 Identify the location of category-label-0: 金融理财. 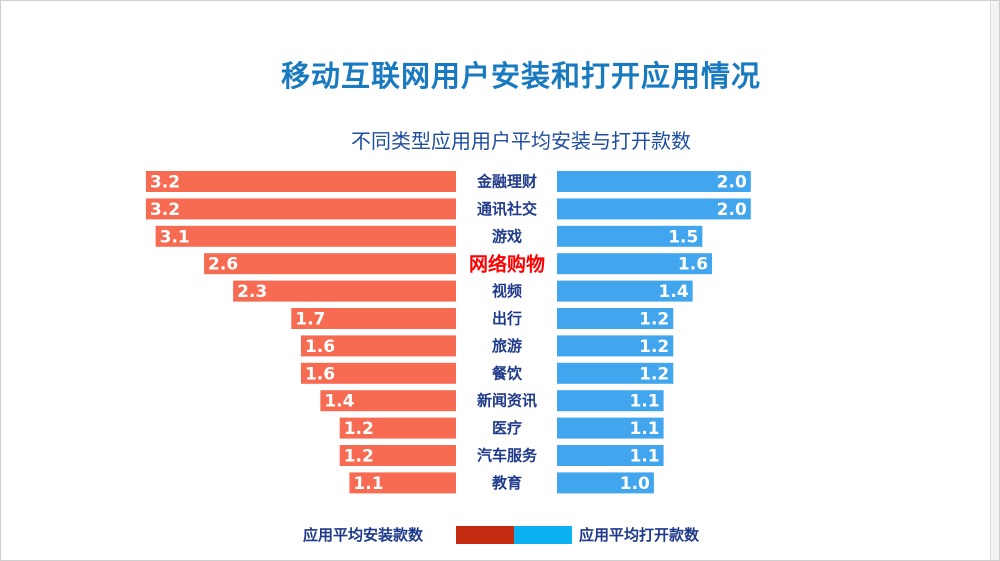
(506, 182).